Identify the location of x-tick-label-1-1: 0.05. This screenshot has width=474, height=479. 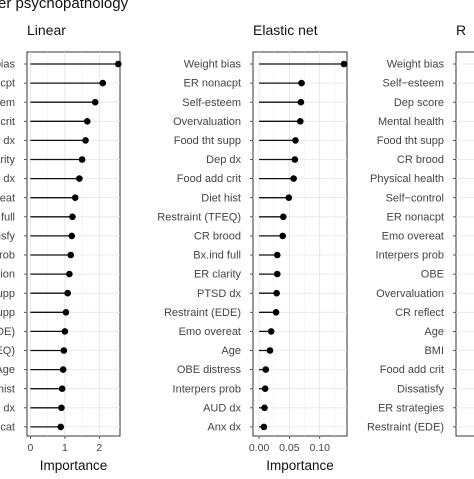
(289, 448).